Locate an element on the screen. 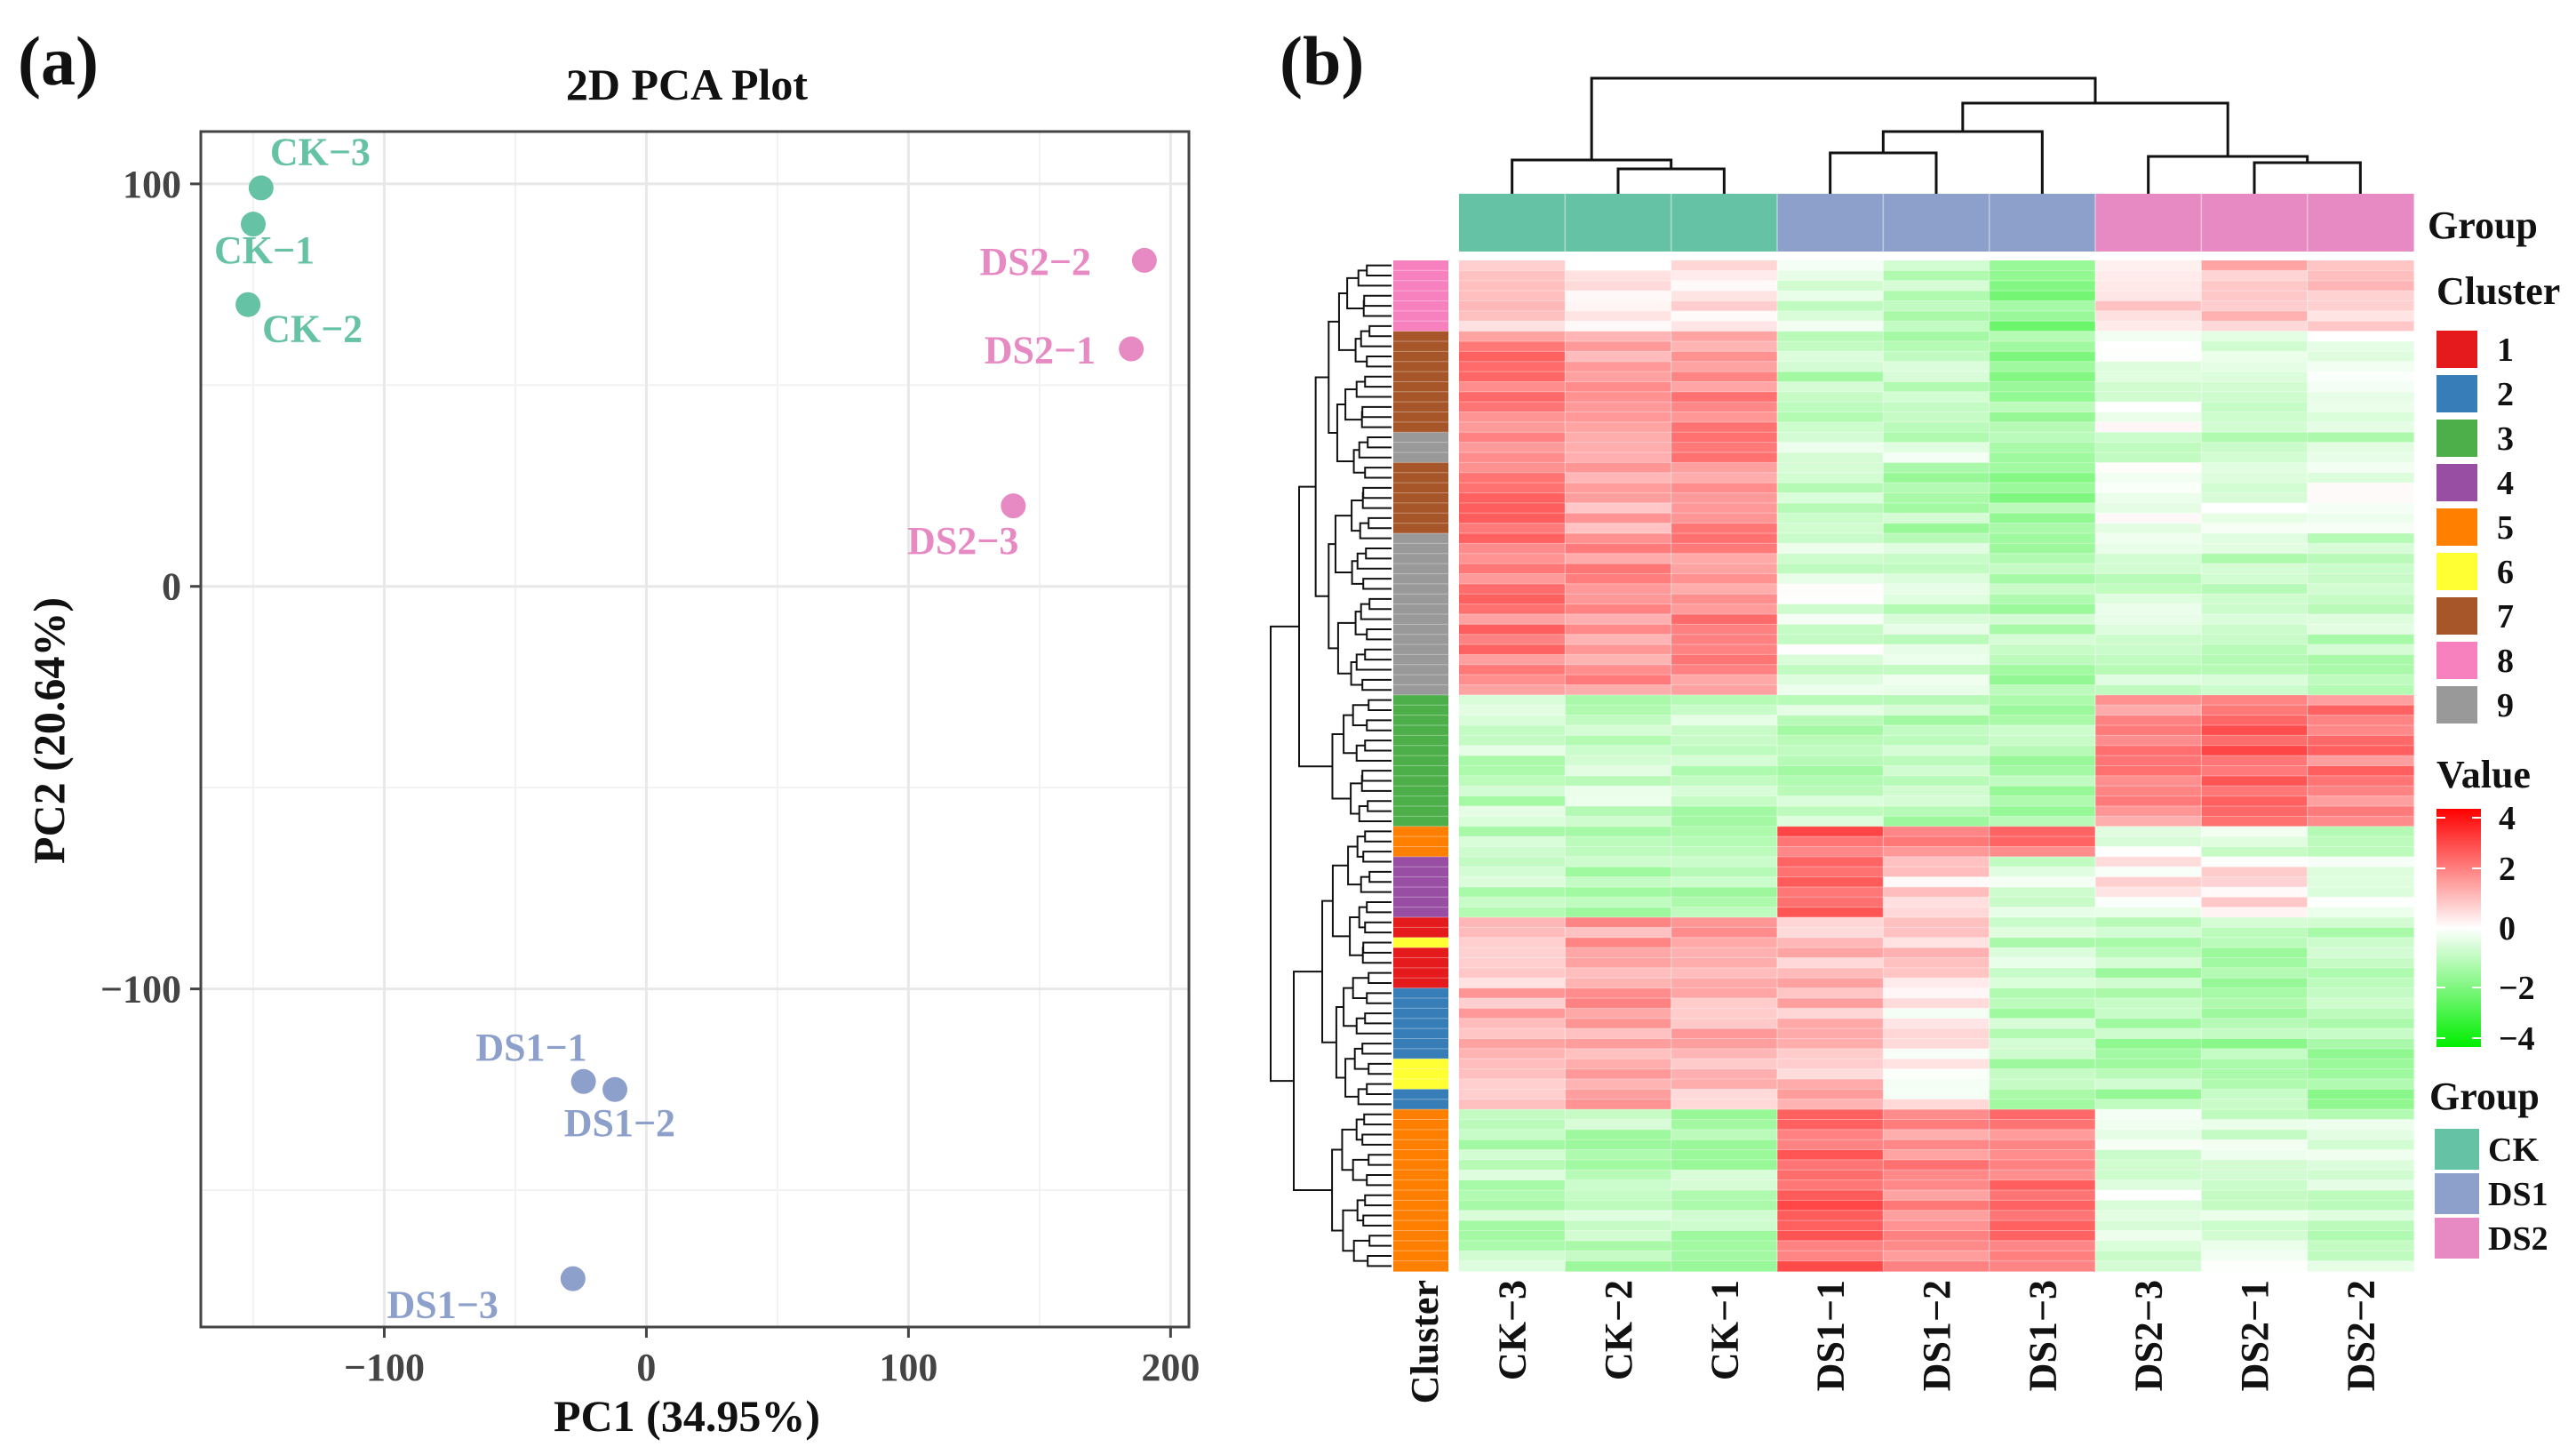 This screenshot has width=2576, height=1455. pca-point-label: DS1−2 is located at coordinates (619, 1123).